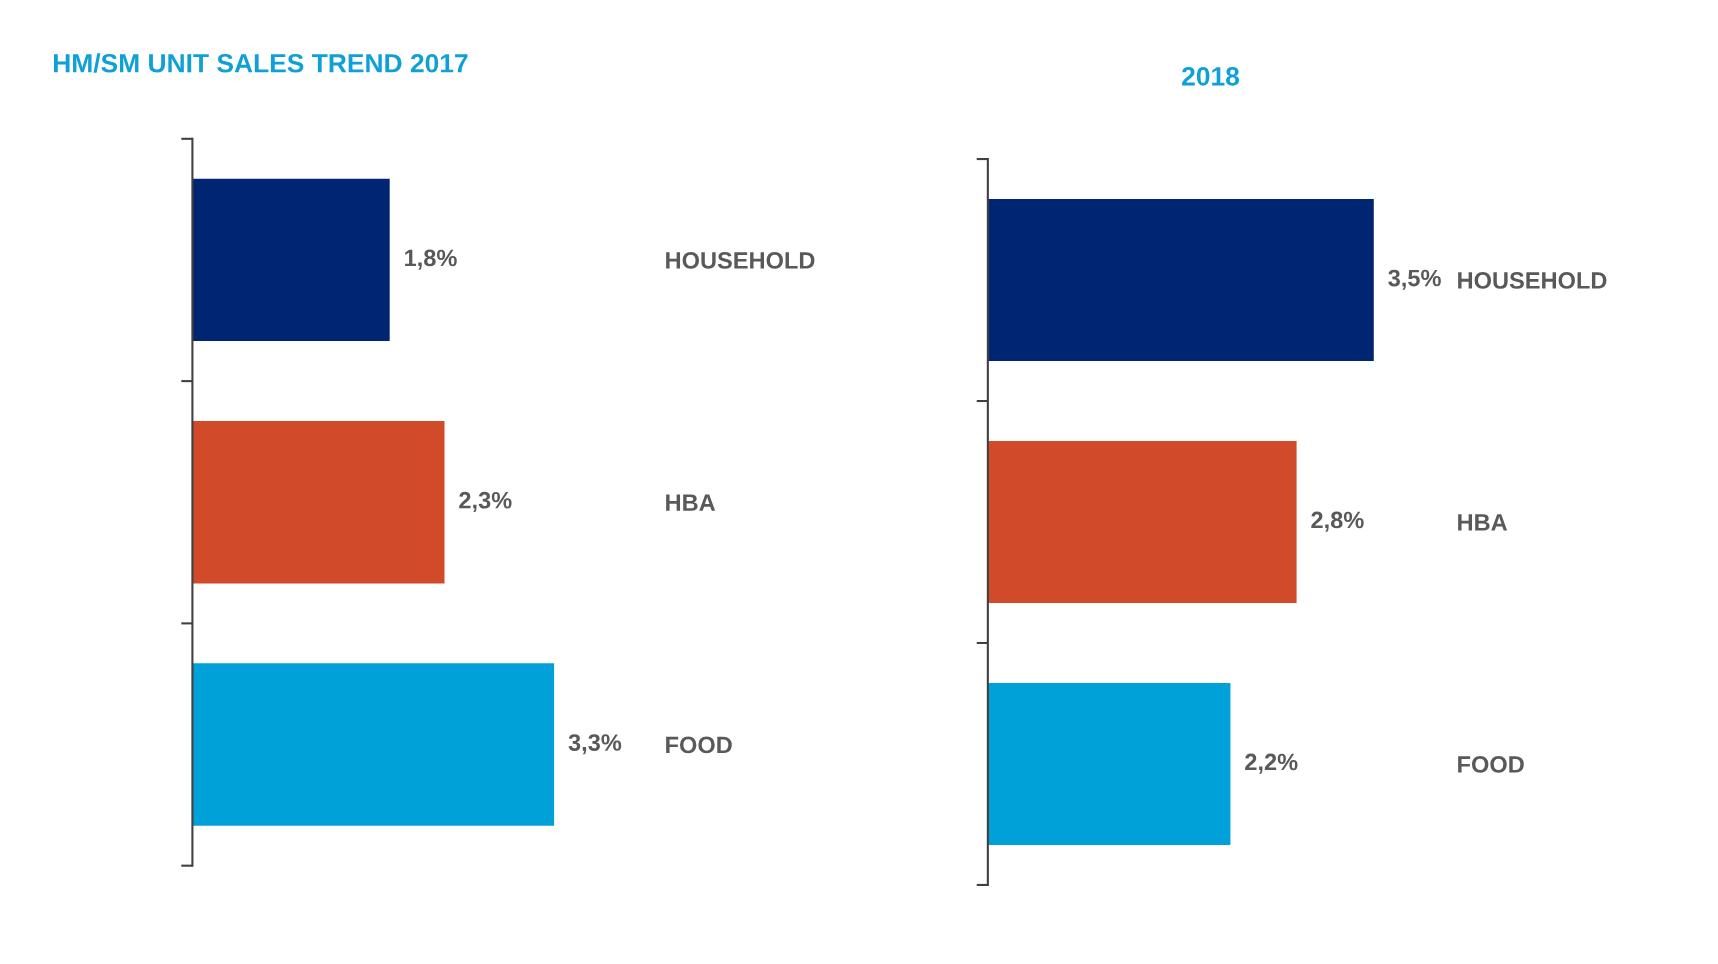 The width and height of the screenshot is (1718, 964). I want to click on data-label: 2,3%, so click(485, 502).